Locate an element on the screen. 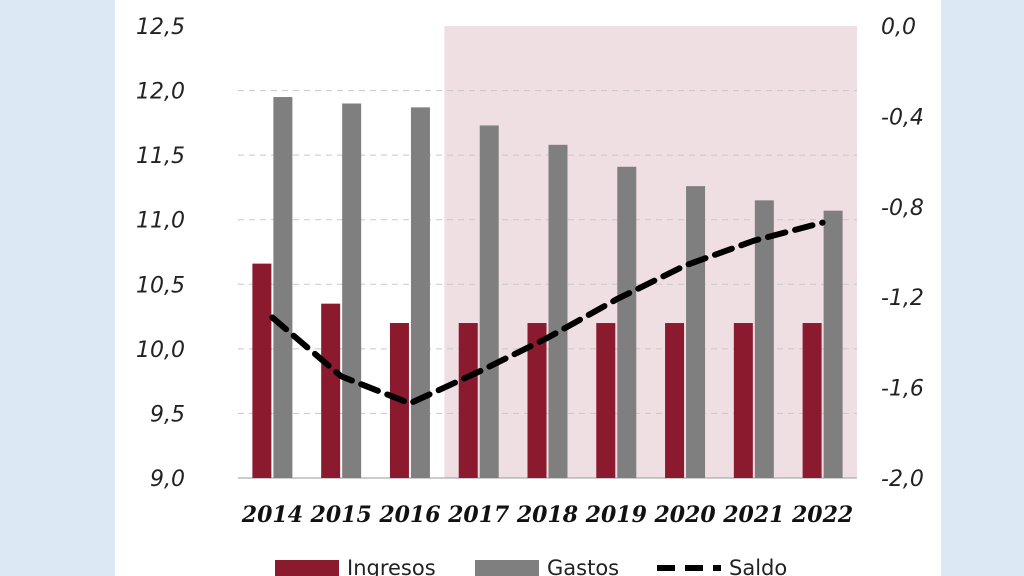 The image size is (1024, 576). bar-ingresos-2017 is located at coordinates (468, 400).